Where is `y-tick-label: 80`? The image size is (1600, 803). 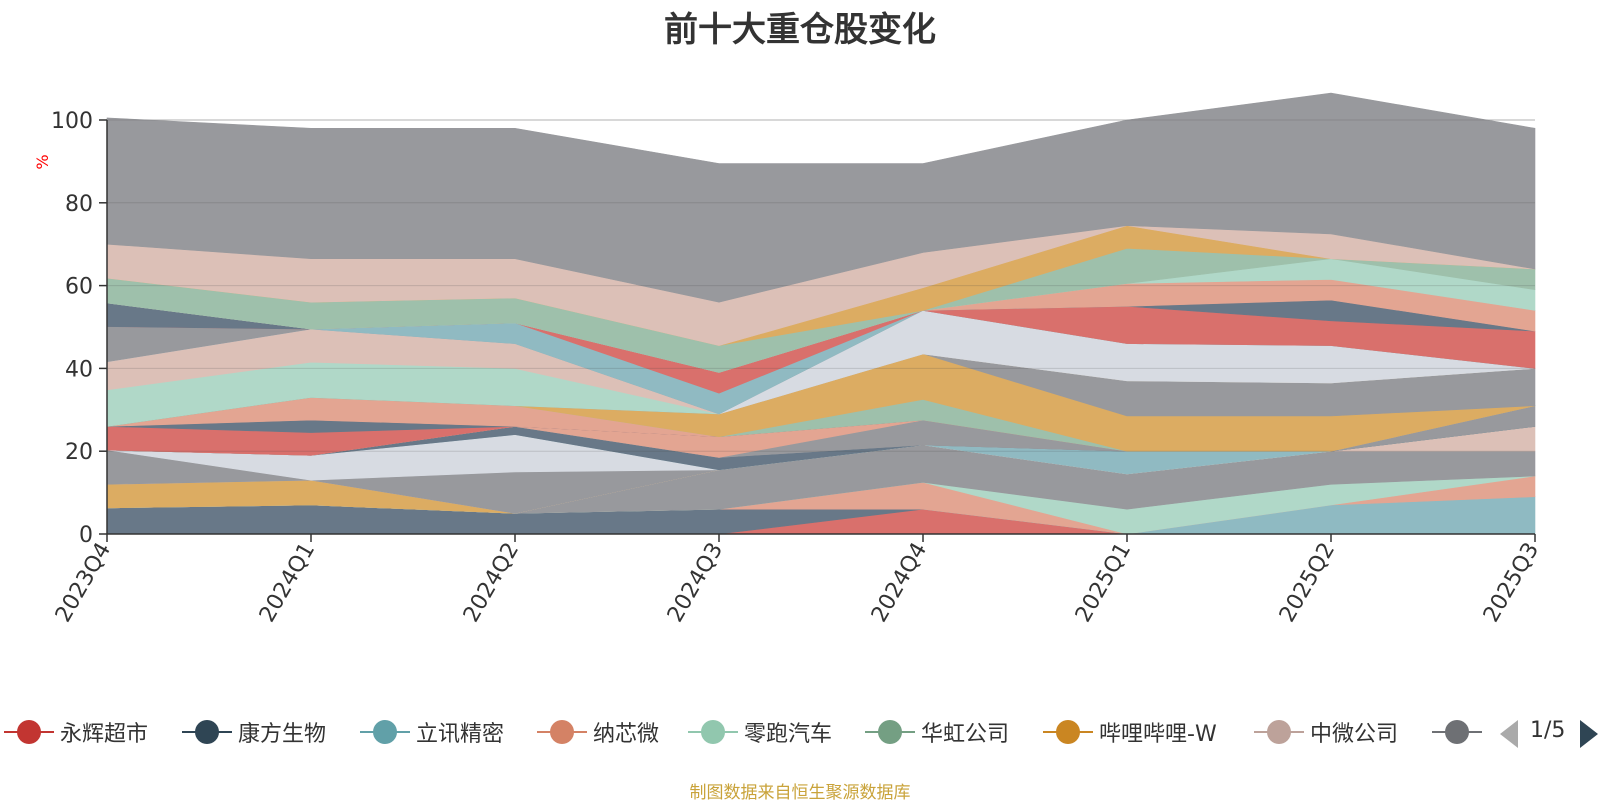
y-tick-label: 80 is located at coordinates (79, 204).